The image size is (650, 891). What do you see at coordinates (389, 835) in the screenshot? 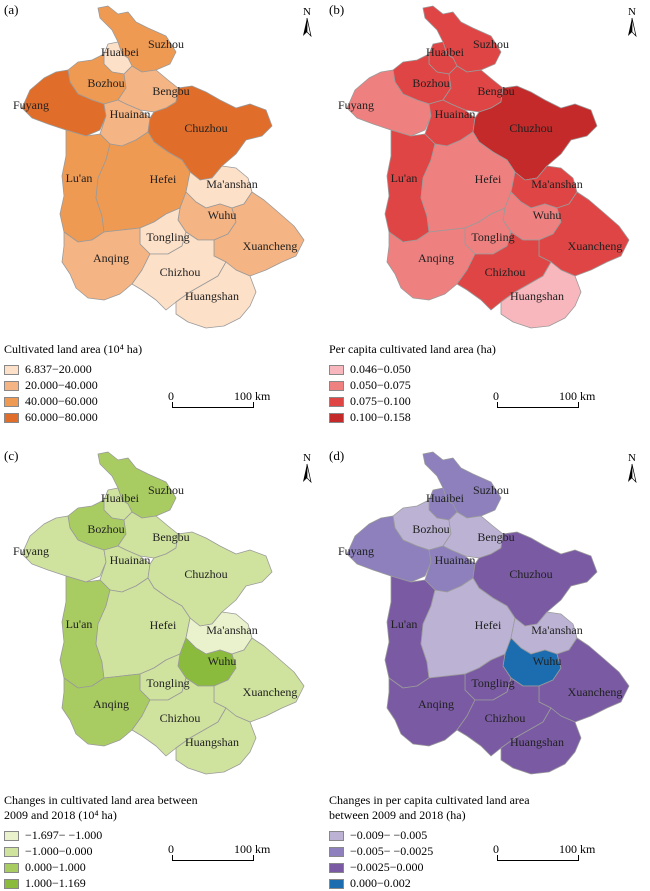
I see `legend-label: −0.009− −0.005` at bounding box center [389, 835].